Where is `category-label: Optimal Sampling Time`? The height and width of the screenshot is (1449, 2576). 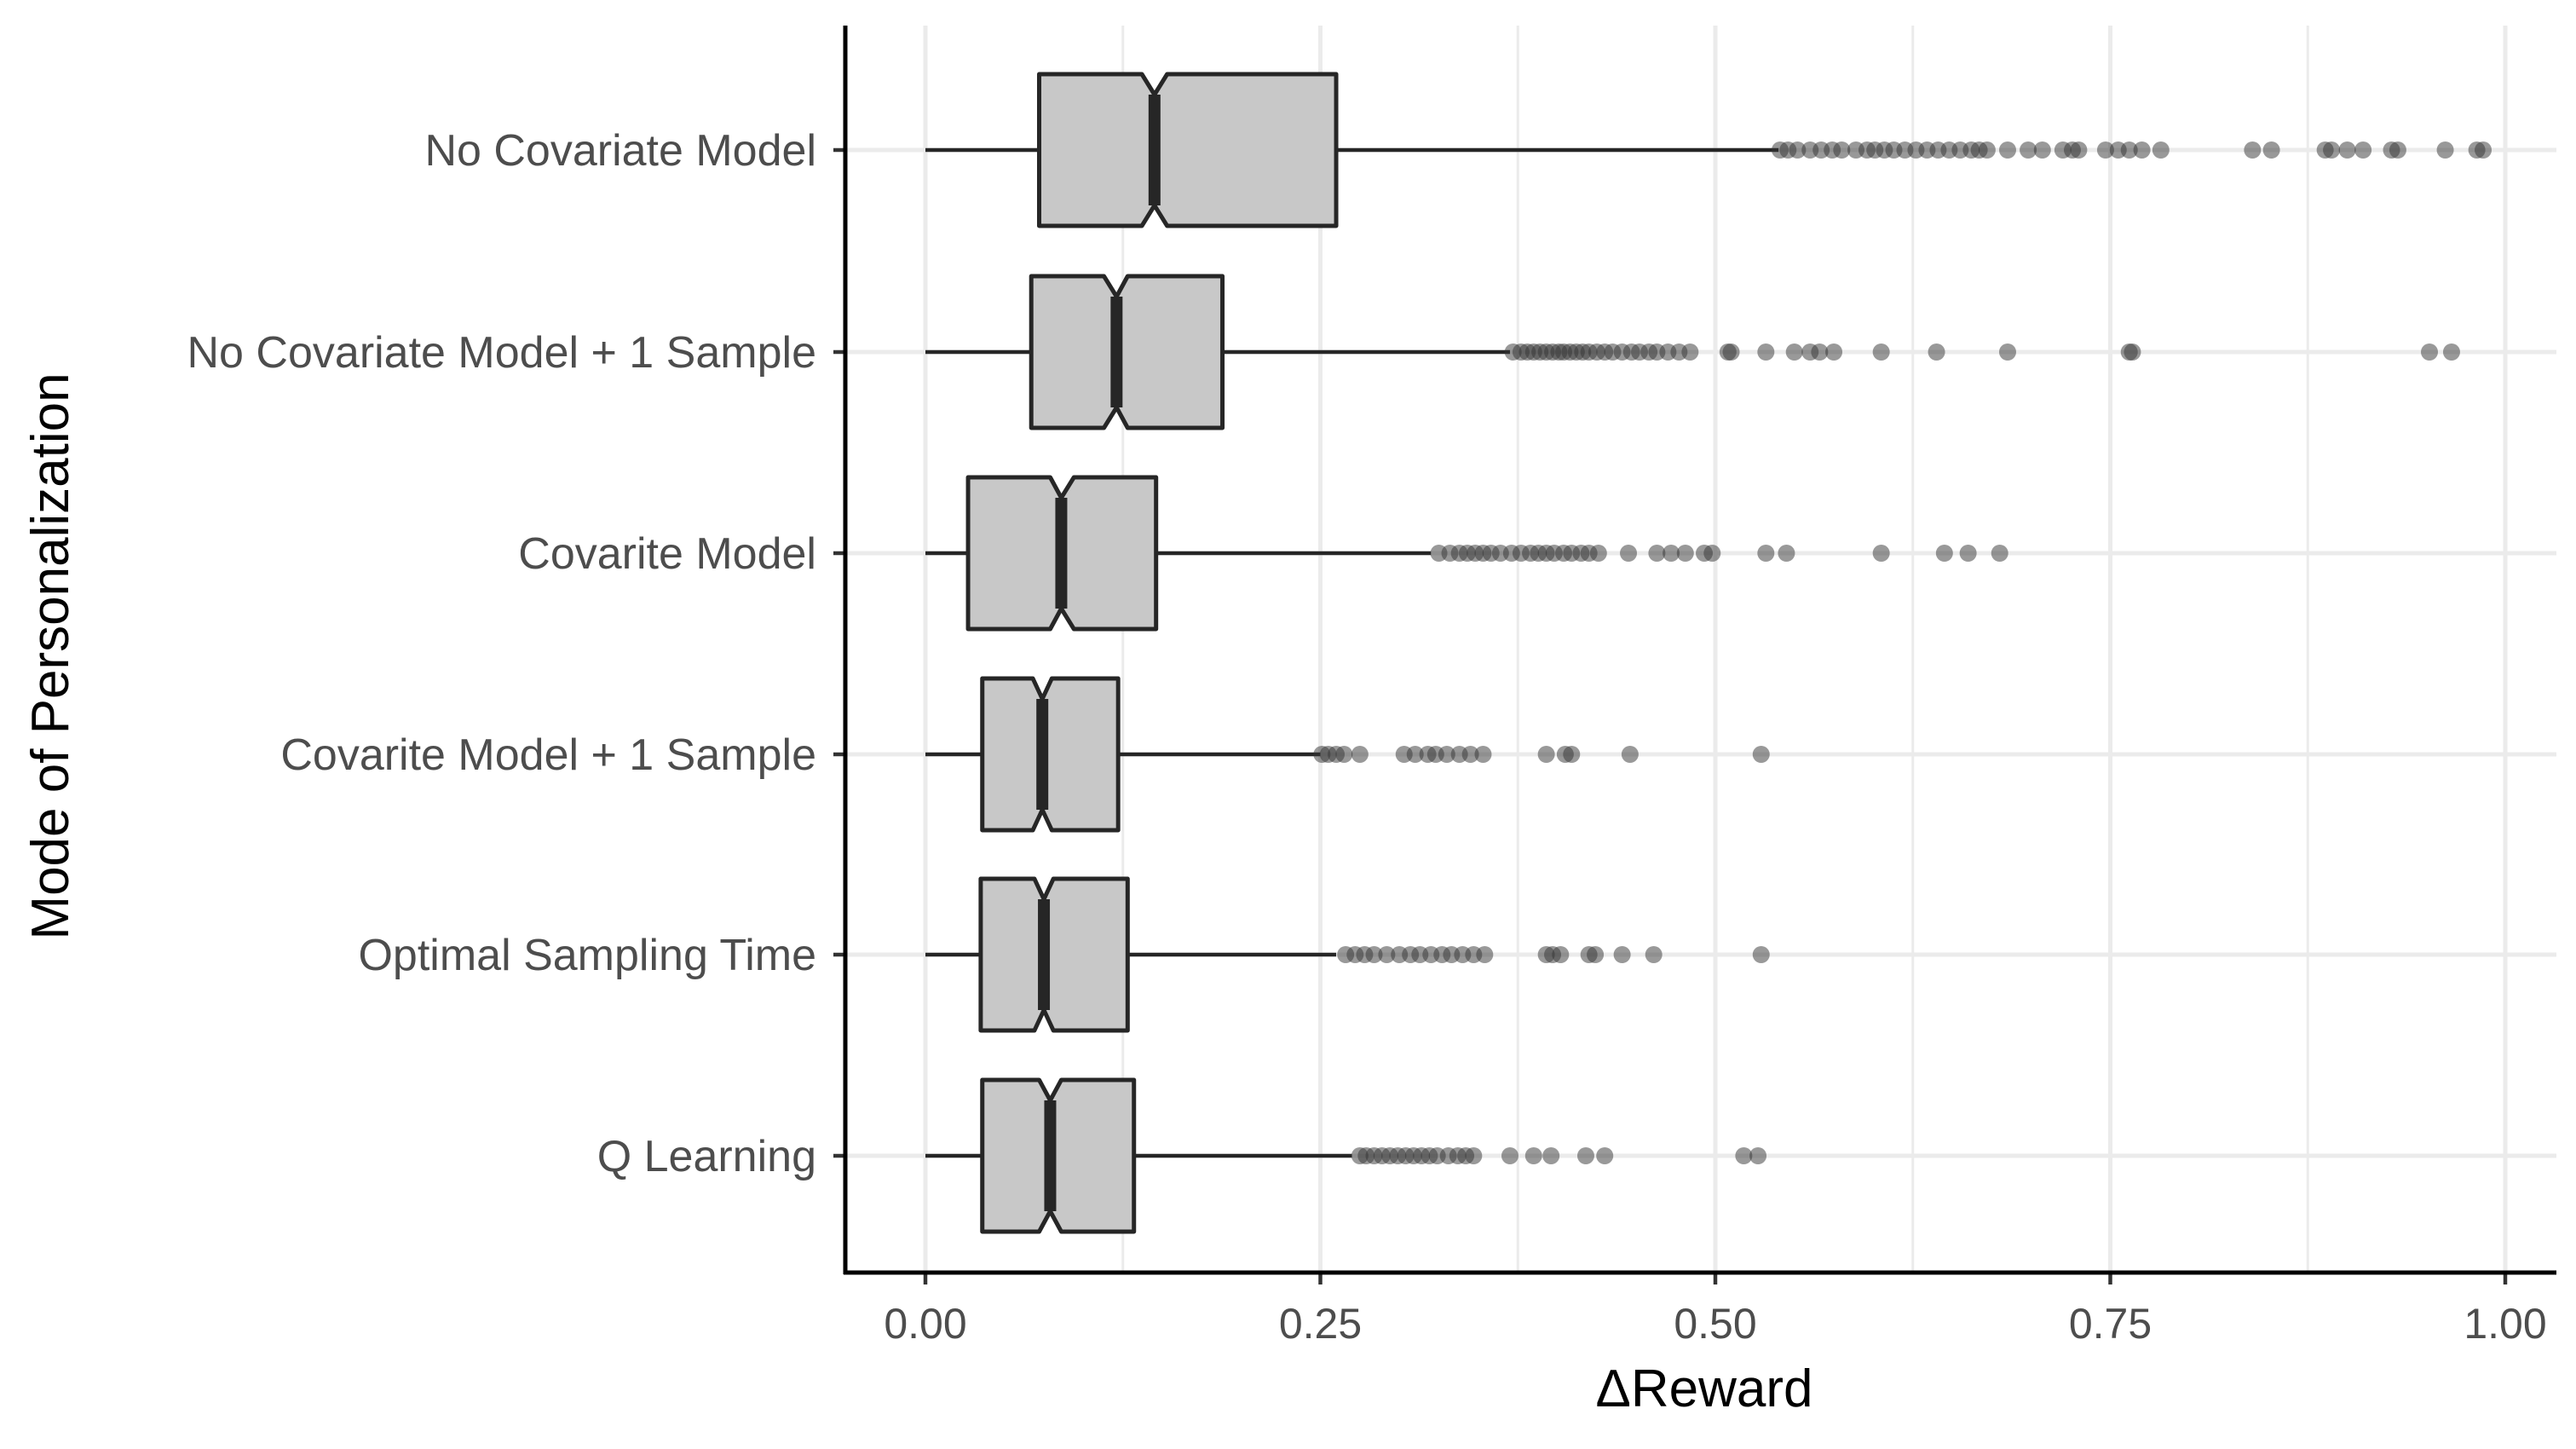
category-label: Optimal Sampling Time is located at coordinates (587, 955).